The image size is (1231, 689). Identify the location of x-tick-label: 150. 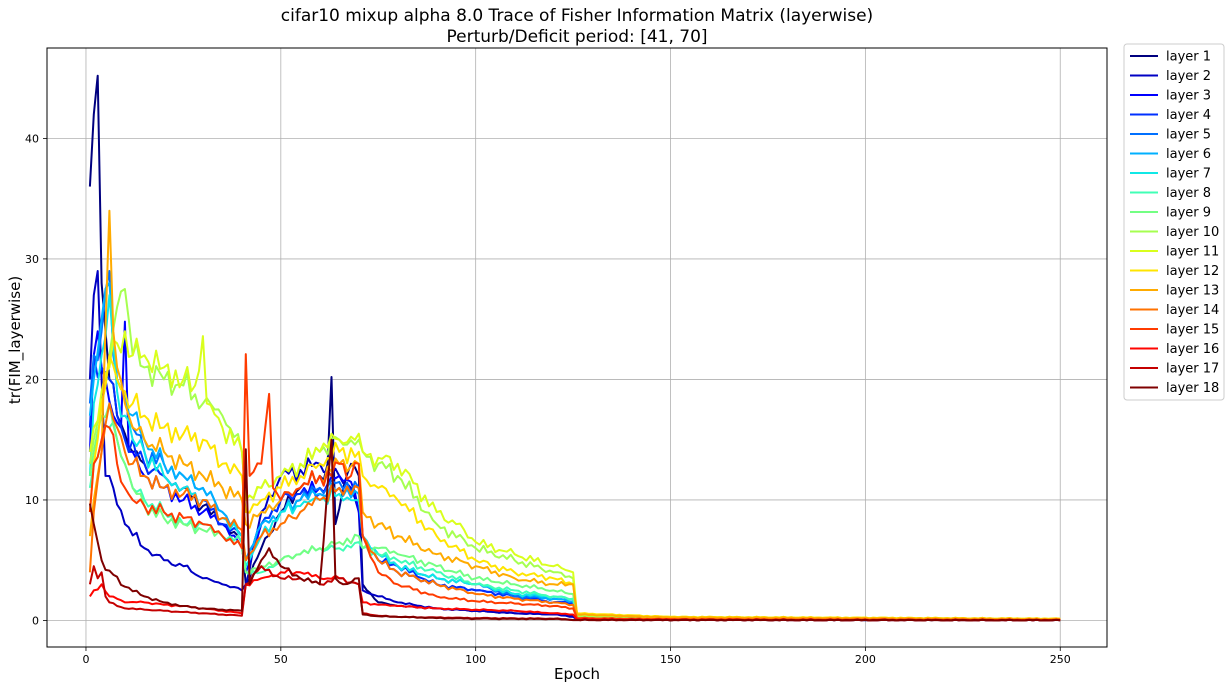
(670, 659).